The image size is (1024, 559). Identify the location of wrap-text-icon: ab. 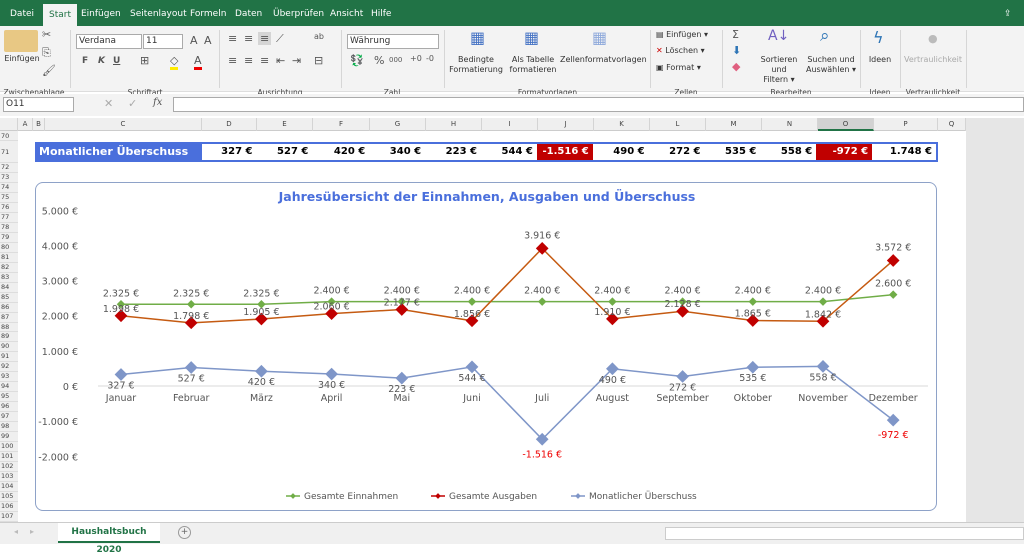
(319, 36).